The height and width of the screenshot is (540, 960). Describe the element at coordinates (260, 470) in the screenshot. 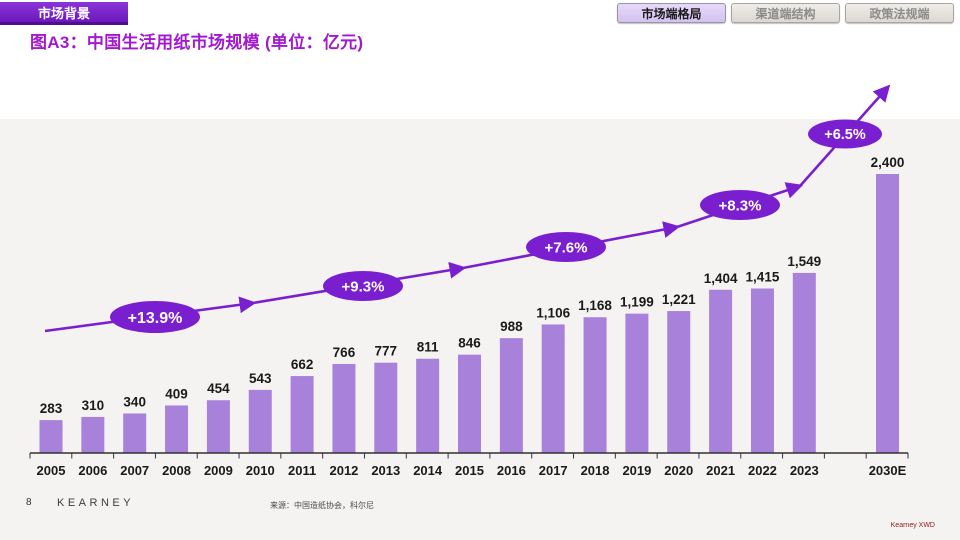

I see `x-axis-label: 2010` at that location.